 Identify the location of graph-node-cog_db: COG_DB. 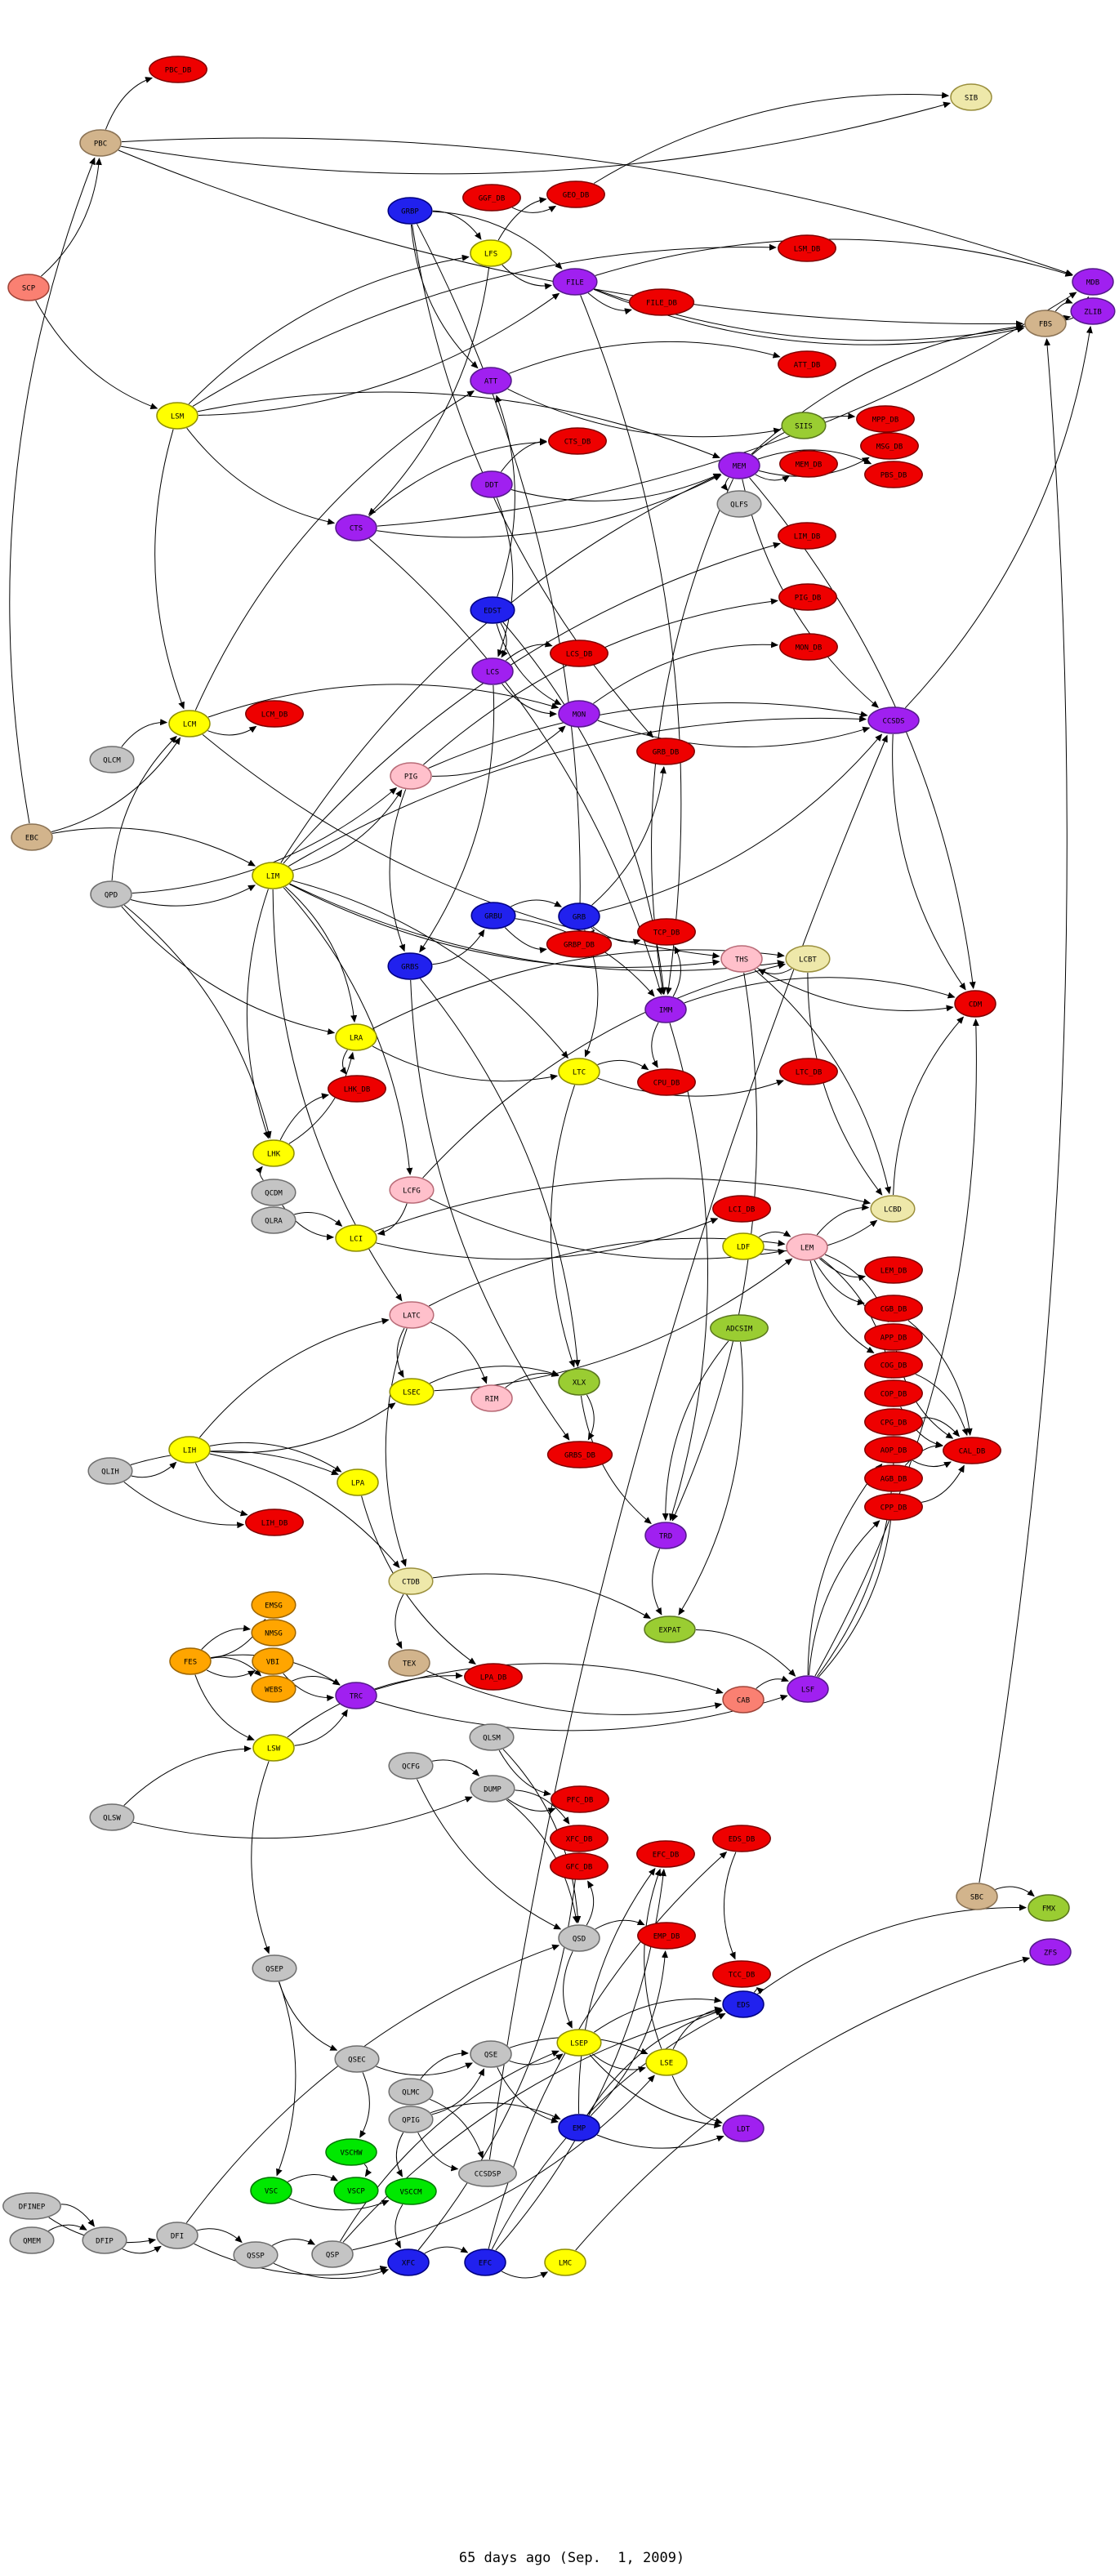
(894, 1365).